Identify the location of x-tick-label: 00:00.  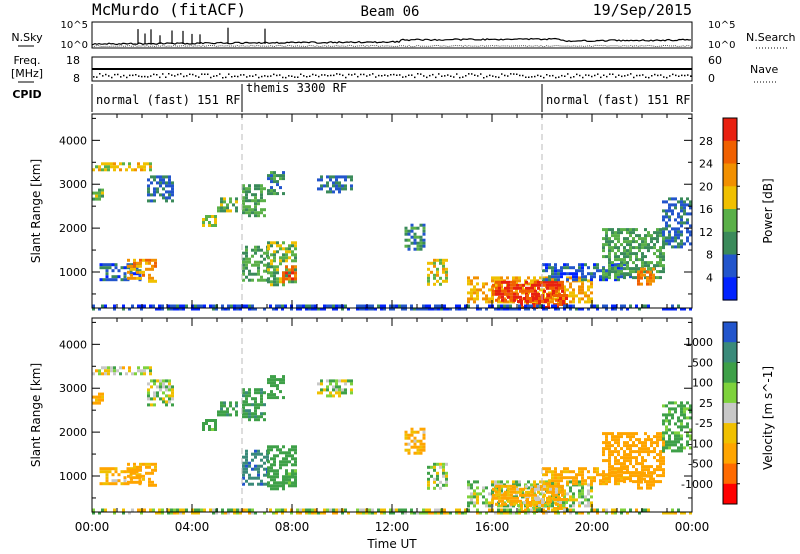
(692, 527).